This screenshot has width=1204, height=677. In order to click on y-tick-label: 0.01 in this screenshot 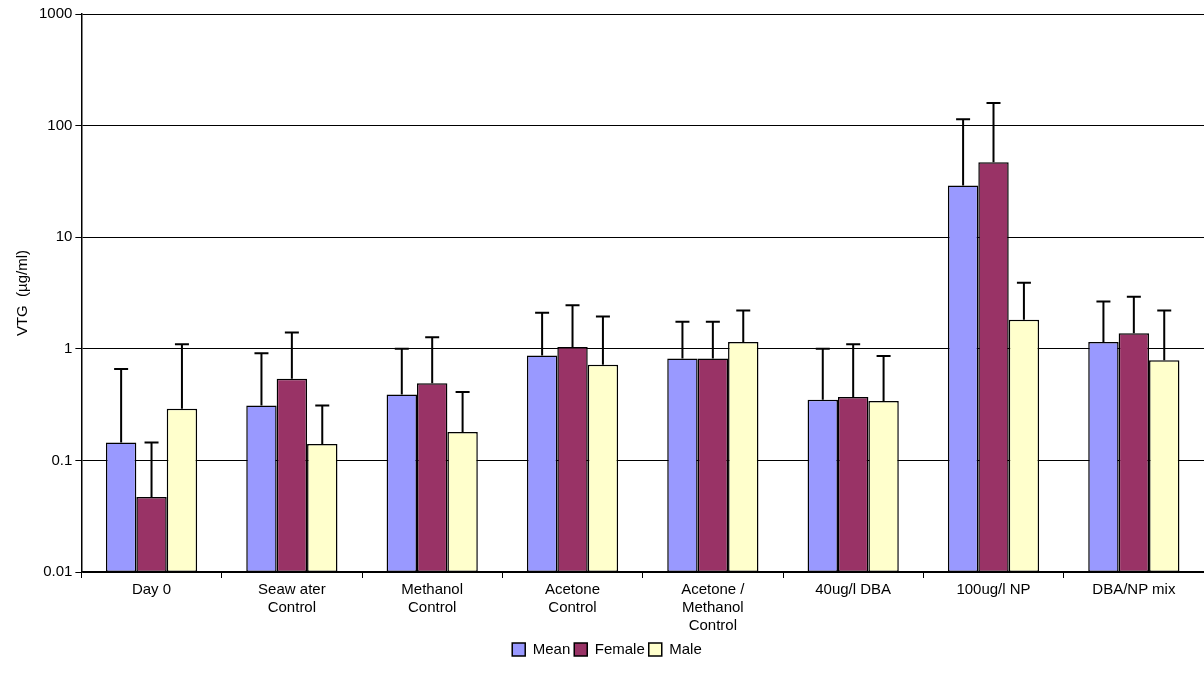, I will do `click(58, 571)`.